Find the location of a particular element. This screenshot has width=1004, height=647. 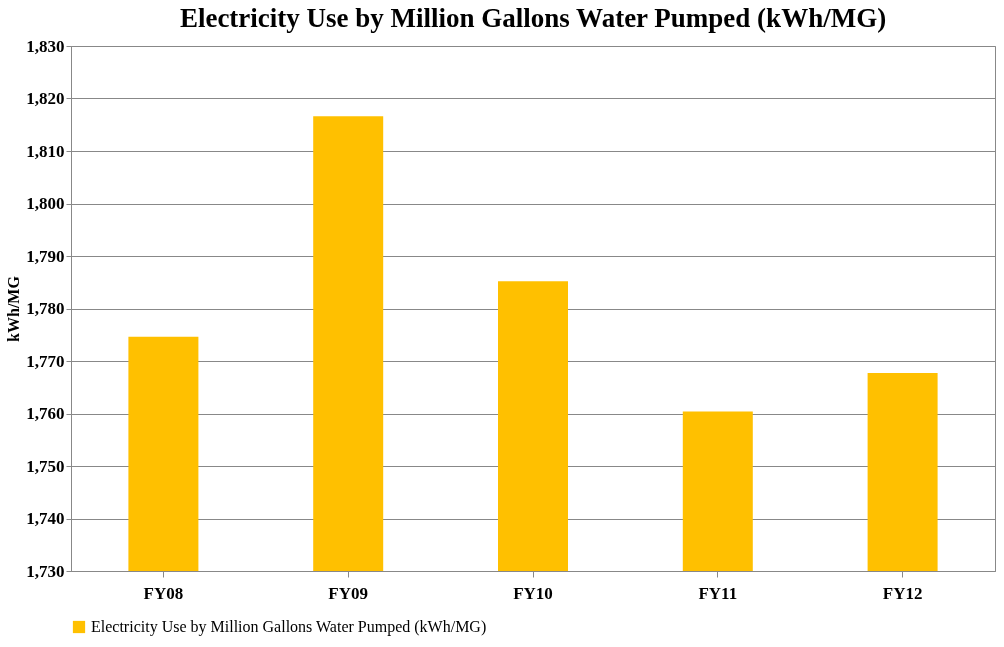

y-tick-label: 1,830 is located at coordinates (45, 46).